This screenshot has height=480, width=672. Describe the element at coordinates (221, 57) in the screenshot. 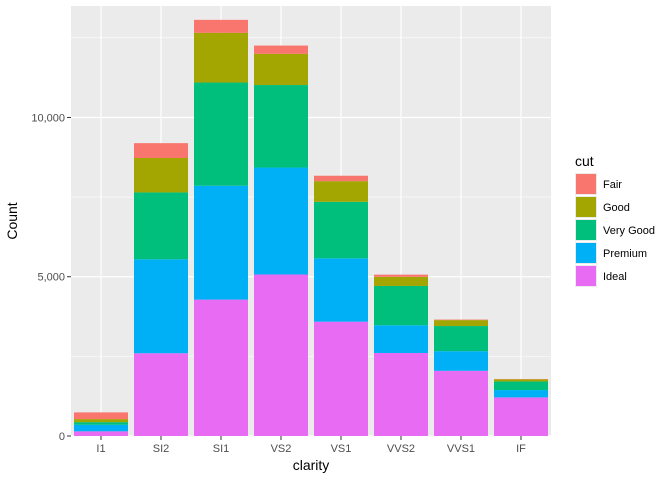

I see `bar-si1-good` at that location.